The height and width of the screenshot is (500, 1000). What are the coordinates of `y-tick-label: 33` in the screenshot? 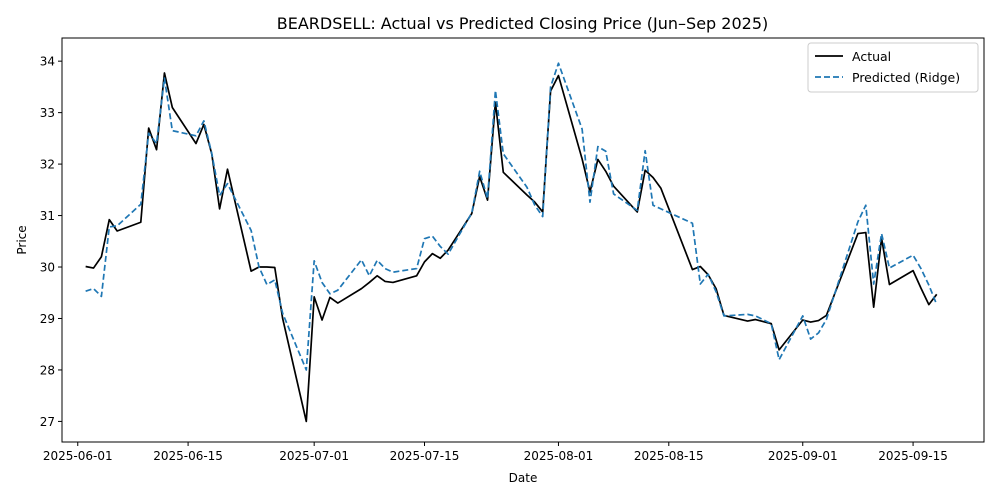 It's located at (47, 113).